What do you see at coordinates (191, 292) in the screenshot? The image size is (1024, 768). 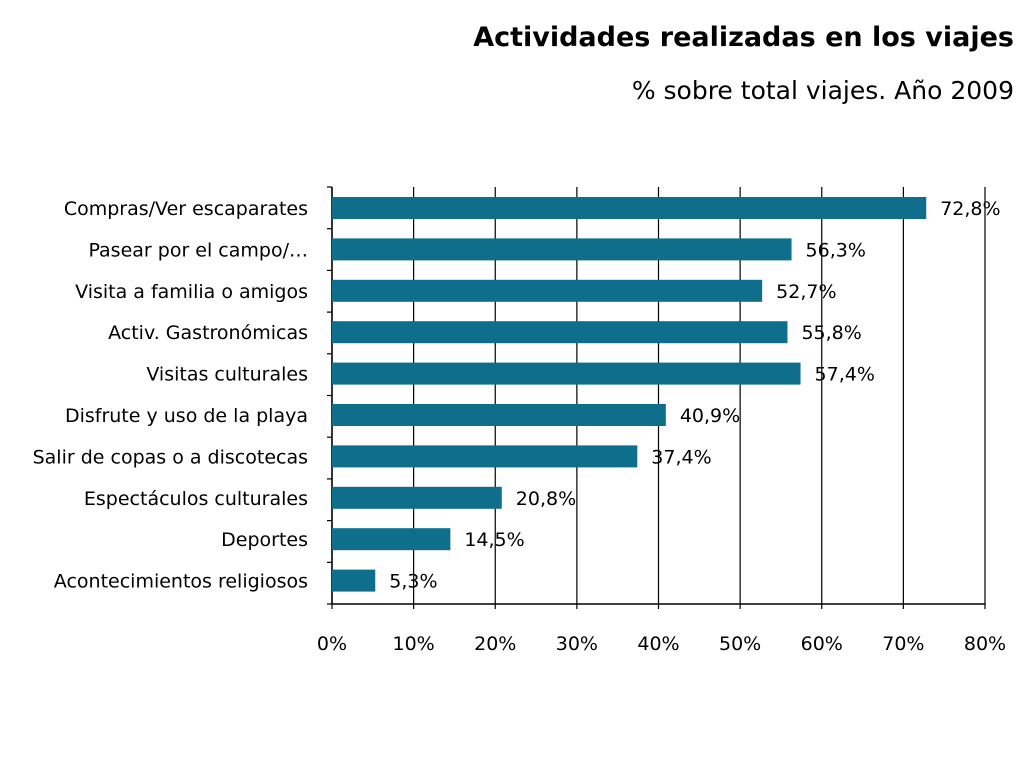 I see `category-label: Visita a familia o amigos` at bounding box center [191, 292].